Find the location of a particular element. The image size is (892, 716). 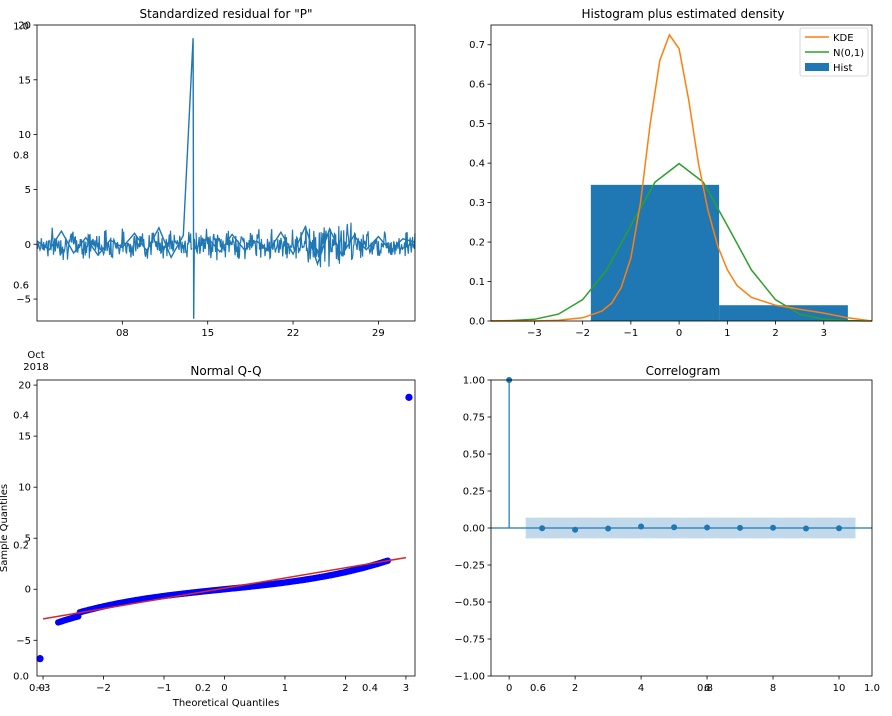

histogram-ytick-label: 0.5 is located at coordinates (477, 124).